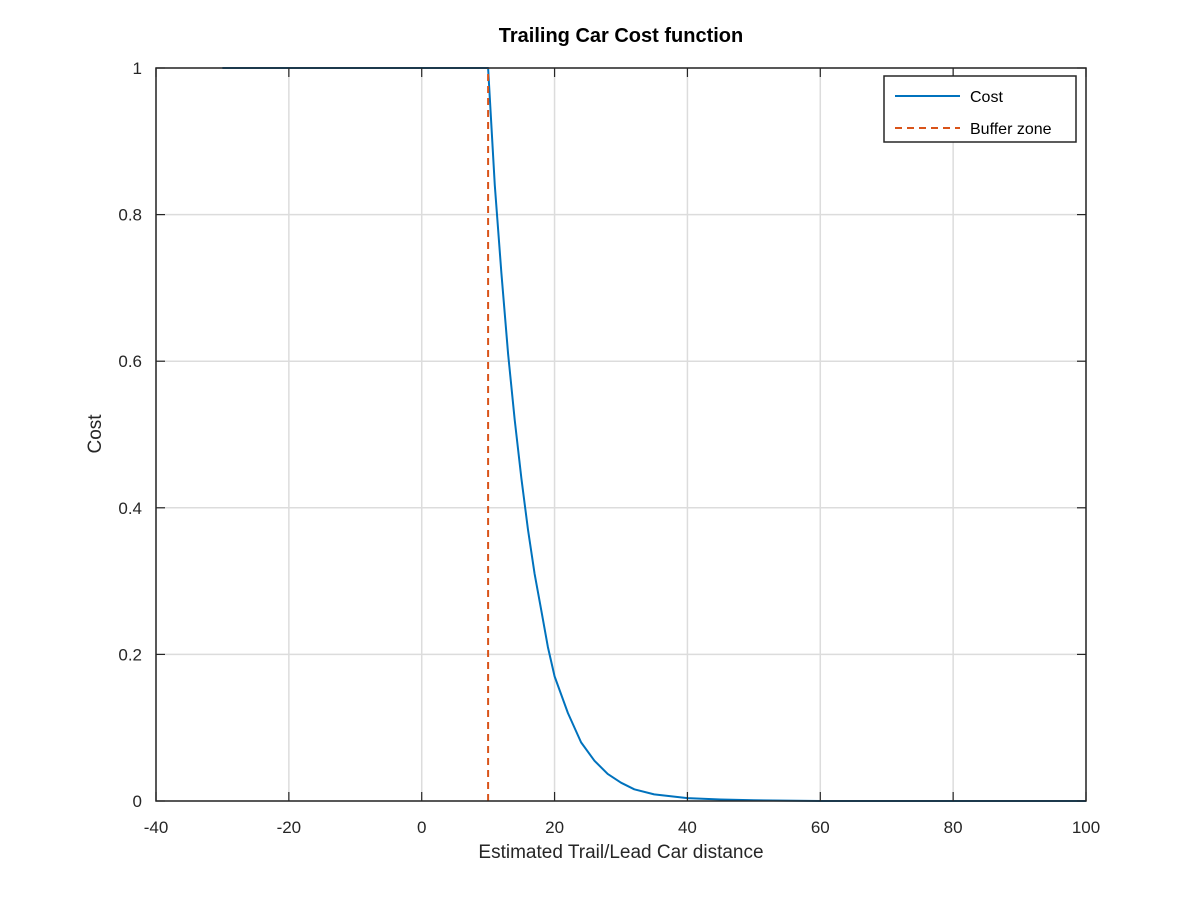  I want to click on x-axis-label: Estimated Trail/Lead Car distance, so click(620, 852).